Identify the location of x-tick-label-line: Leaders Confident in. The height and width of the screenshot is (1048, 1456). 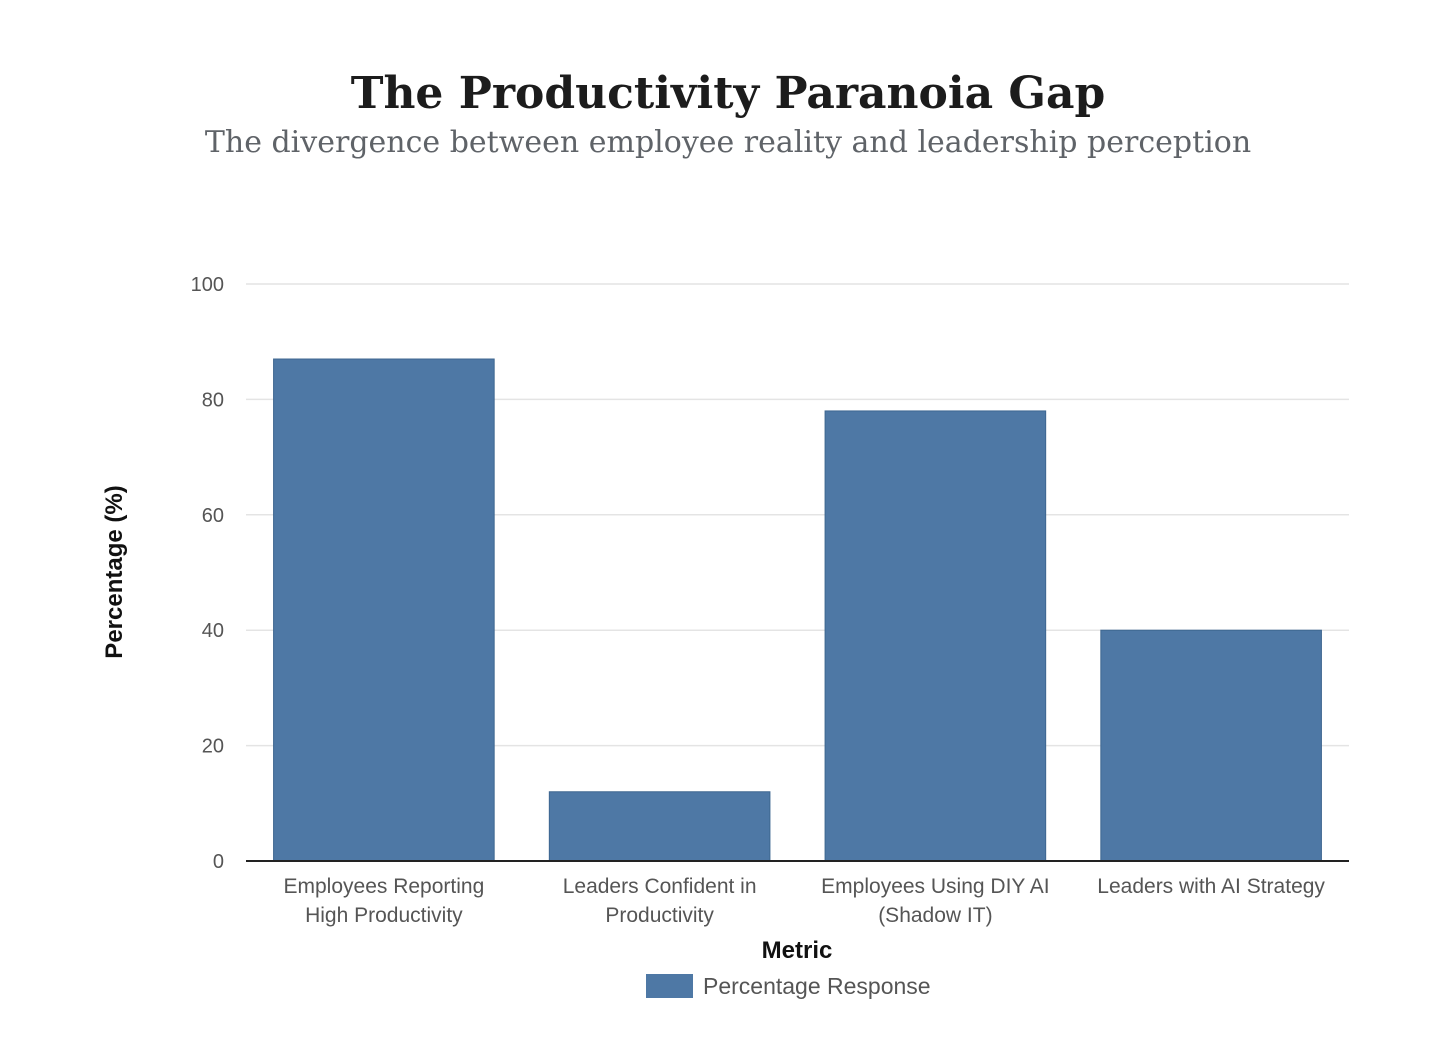
(660, 886).